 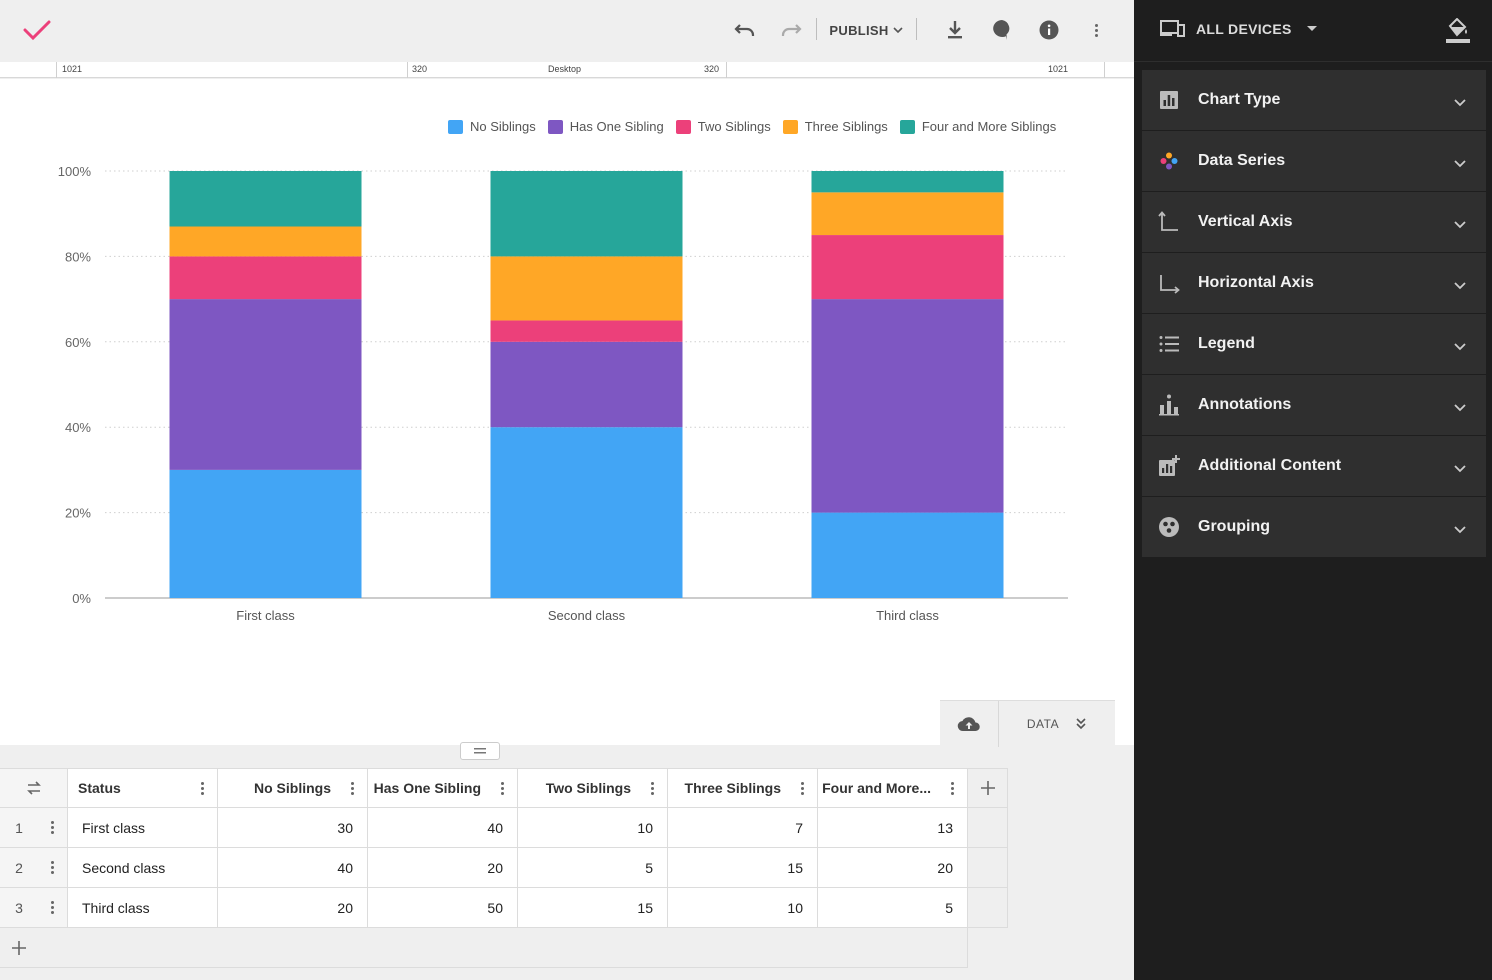 I want to click on redo-icon, so click(x=791, y=30).